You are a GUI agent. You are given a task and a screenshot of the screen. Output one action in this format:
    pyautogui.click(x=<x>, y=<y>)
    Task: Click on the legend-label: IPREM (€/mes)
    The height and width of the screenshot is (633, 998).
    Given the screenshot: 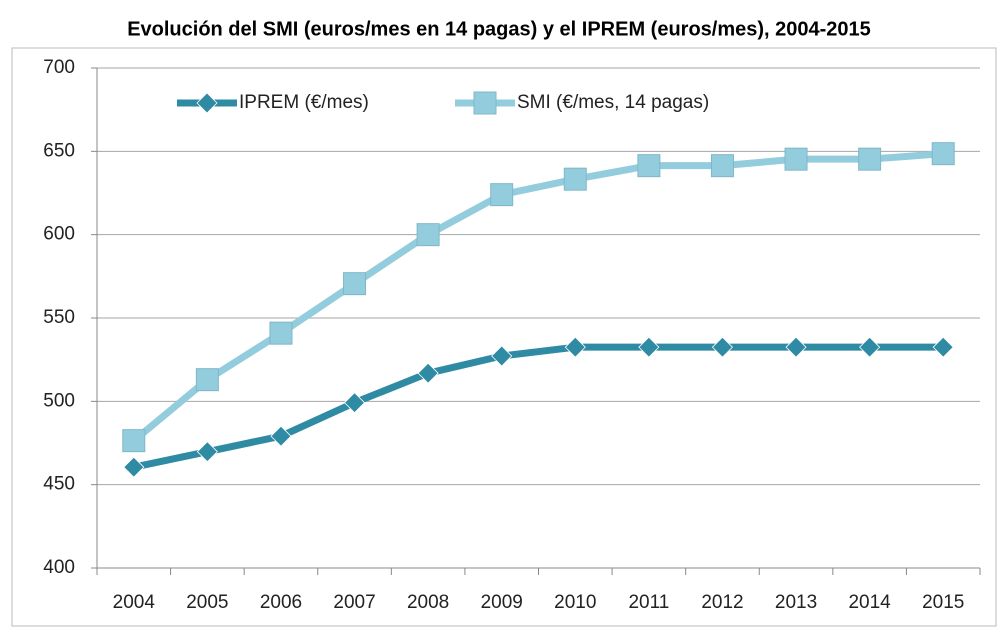 What is the action you would take?
    pyautogui.click(x=304, y=102)
    